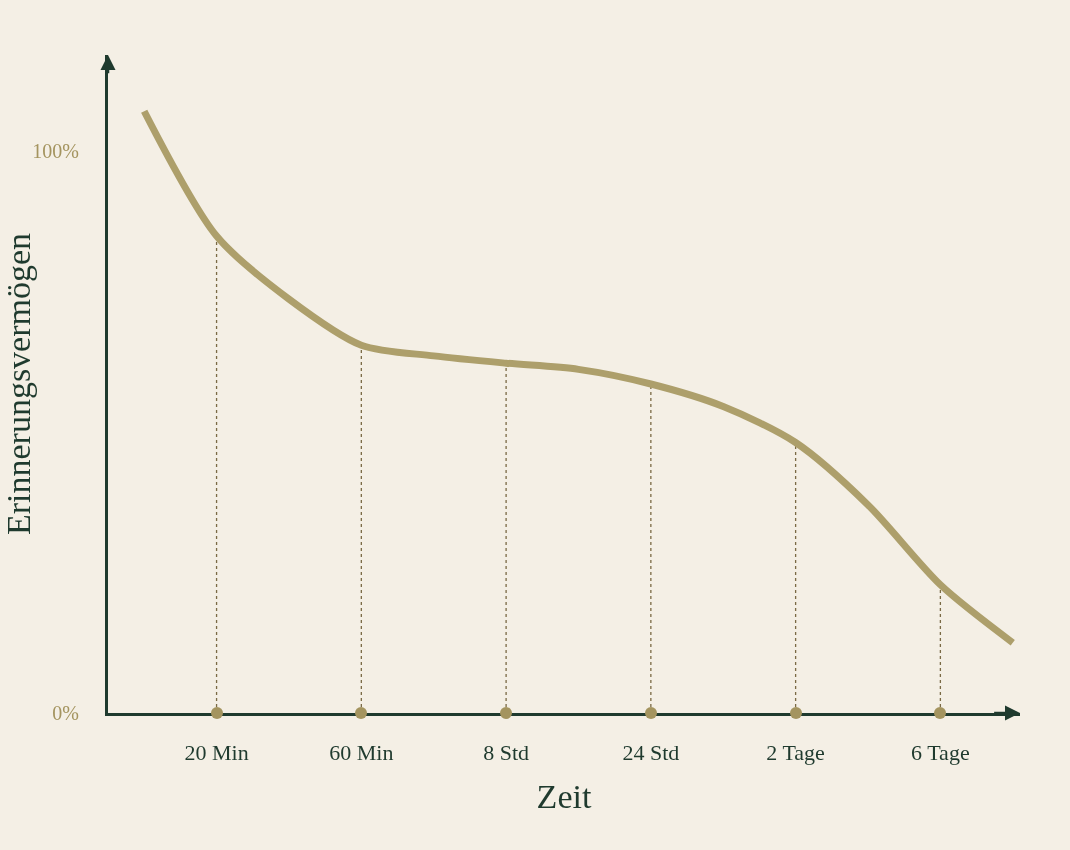 The image size is (1070, 850). I want to click on y-tick-label: 100%, so click(55, 150).